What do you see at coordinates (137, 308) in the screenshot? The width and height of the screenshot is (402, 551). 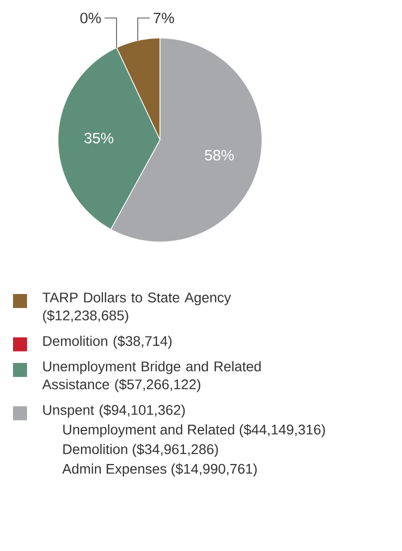 I see `legend-label: TARP Dollars to State Agency ($12,238,685)` at bounding box center [137, 308].